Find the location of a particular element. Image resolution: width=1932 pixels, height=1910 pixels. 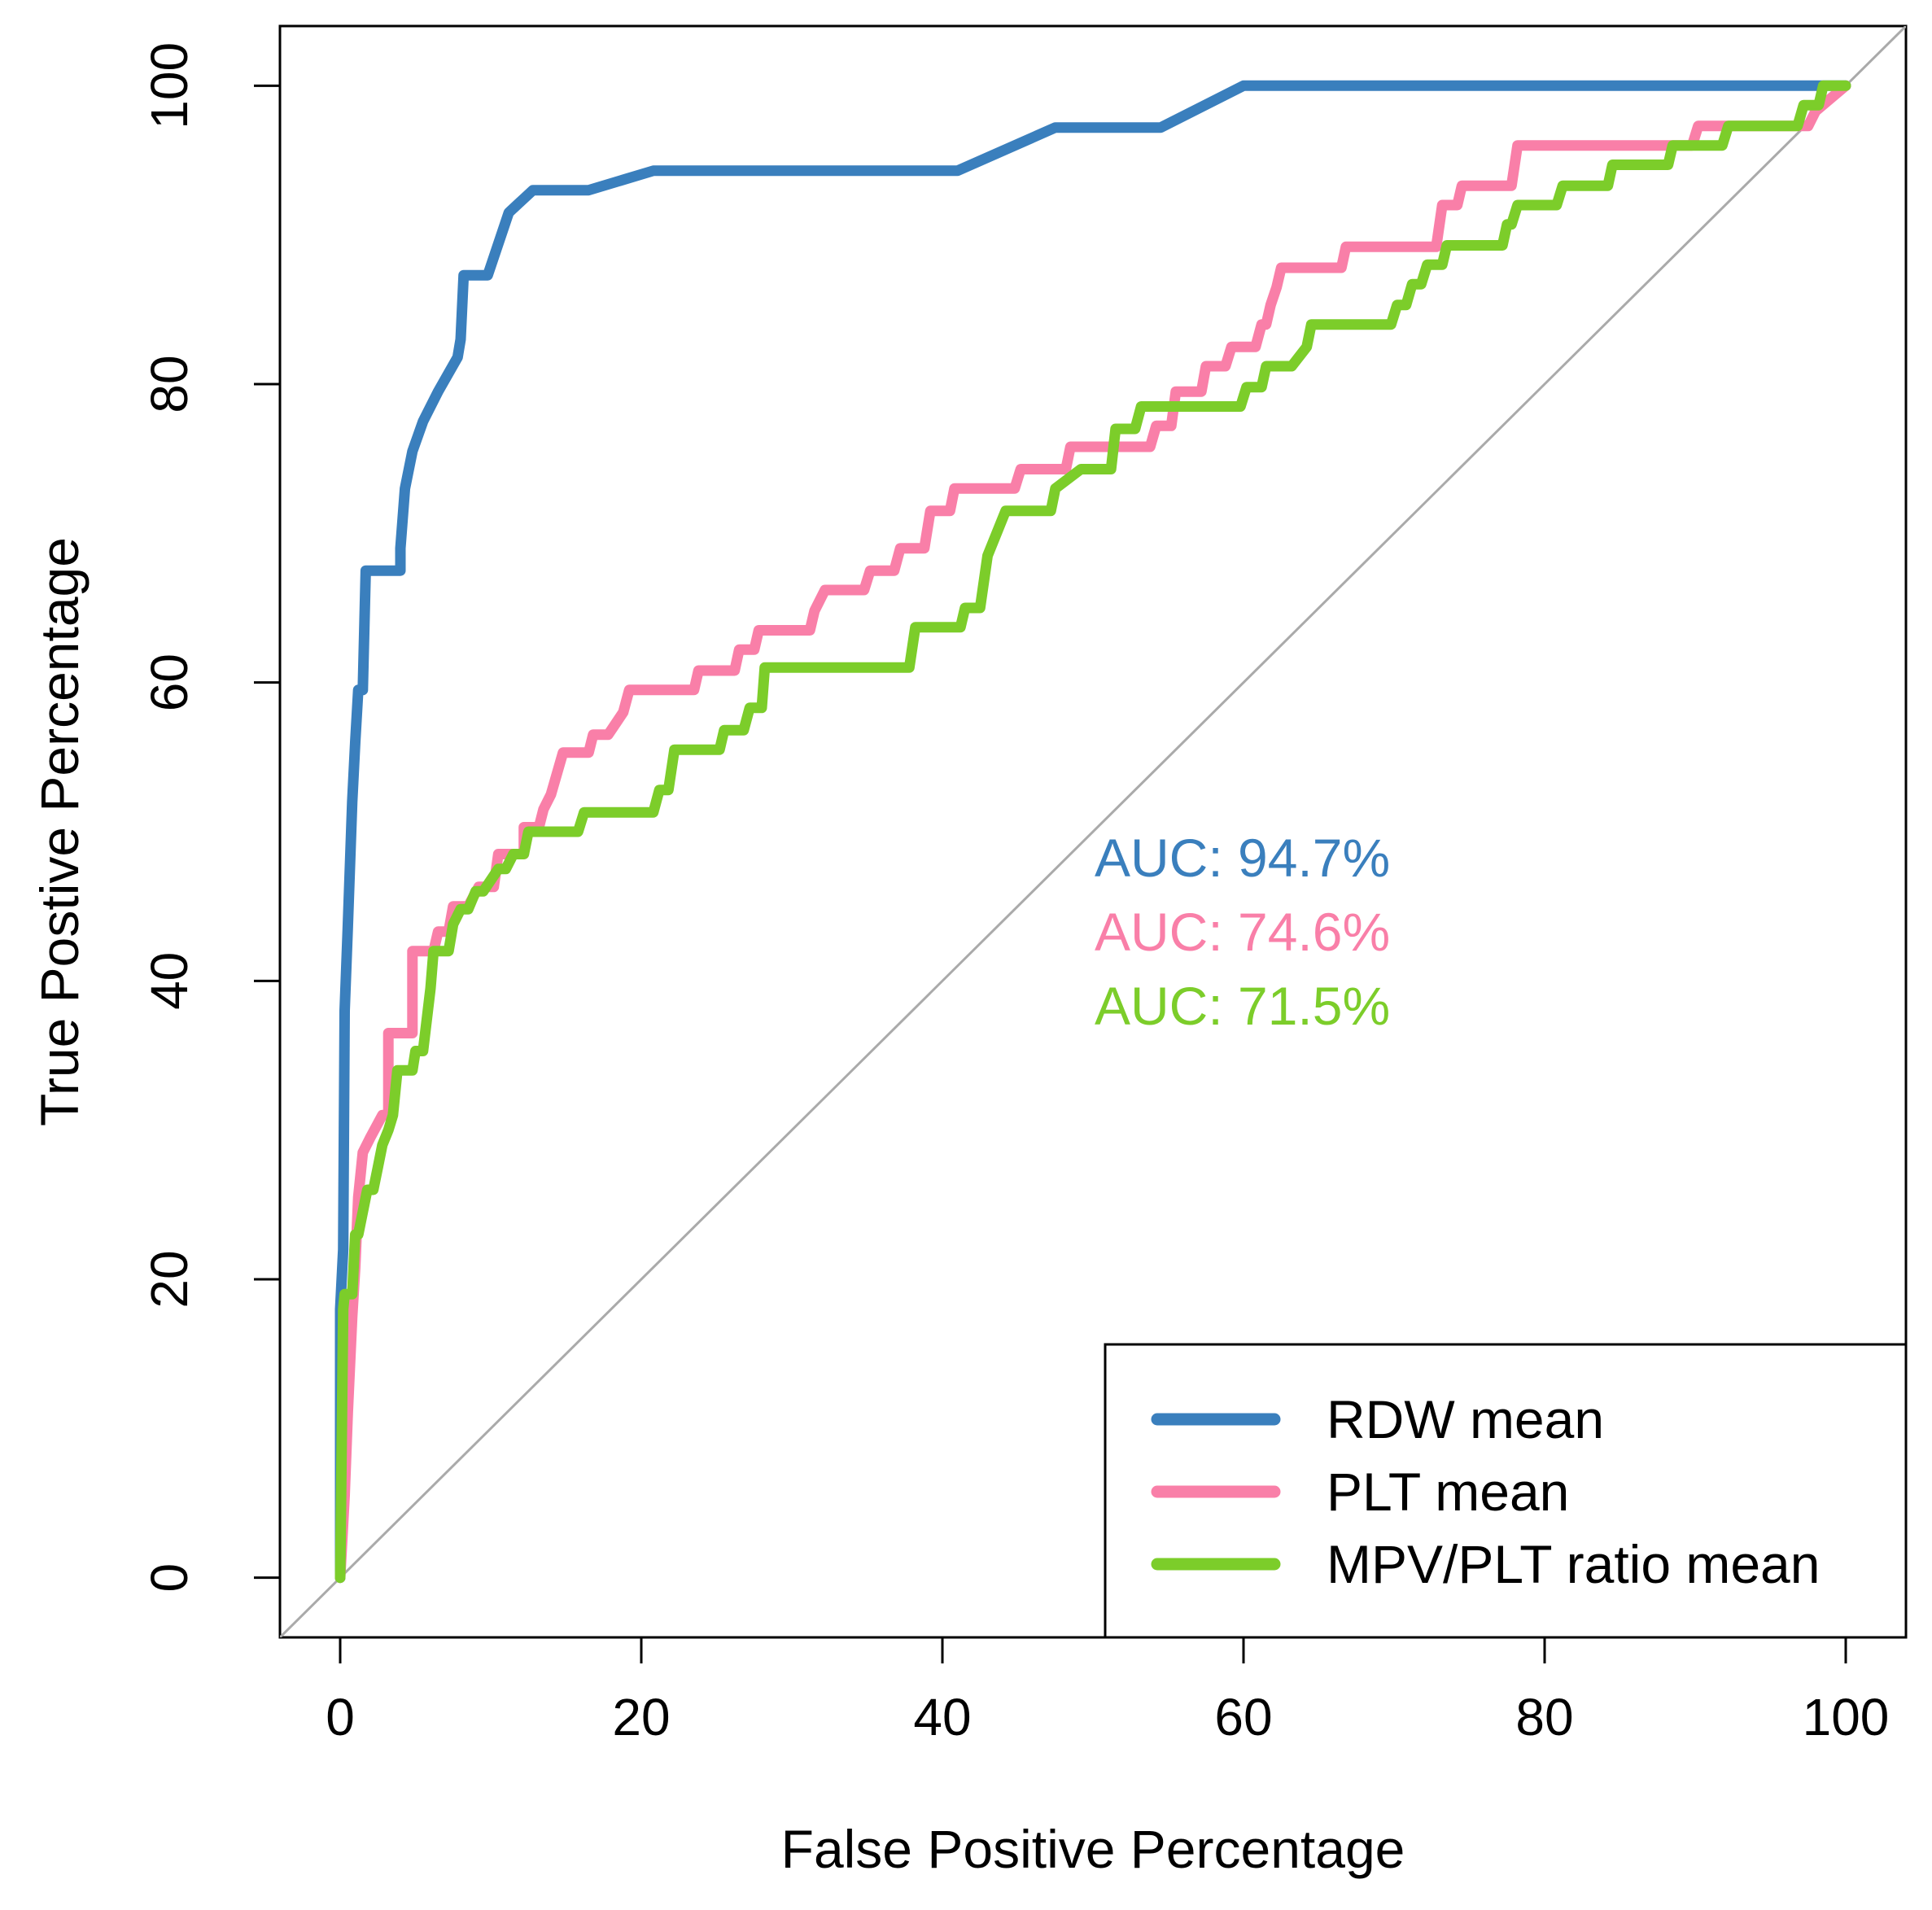

legend-label-plt: PLT mean is located at coordinates (1448, 1492).